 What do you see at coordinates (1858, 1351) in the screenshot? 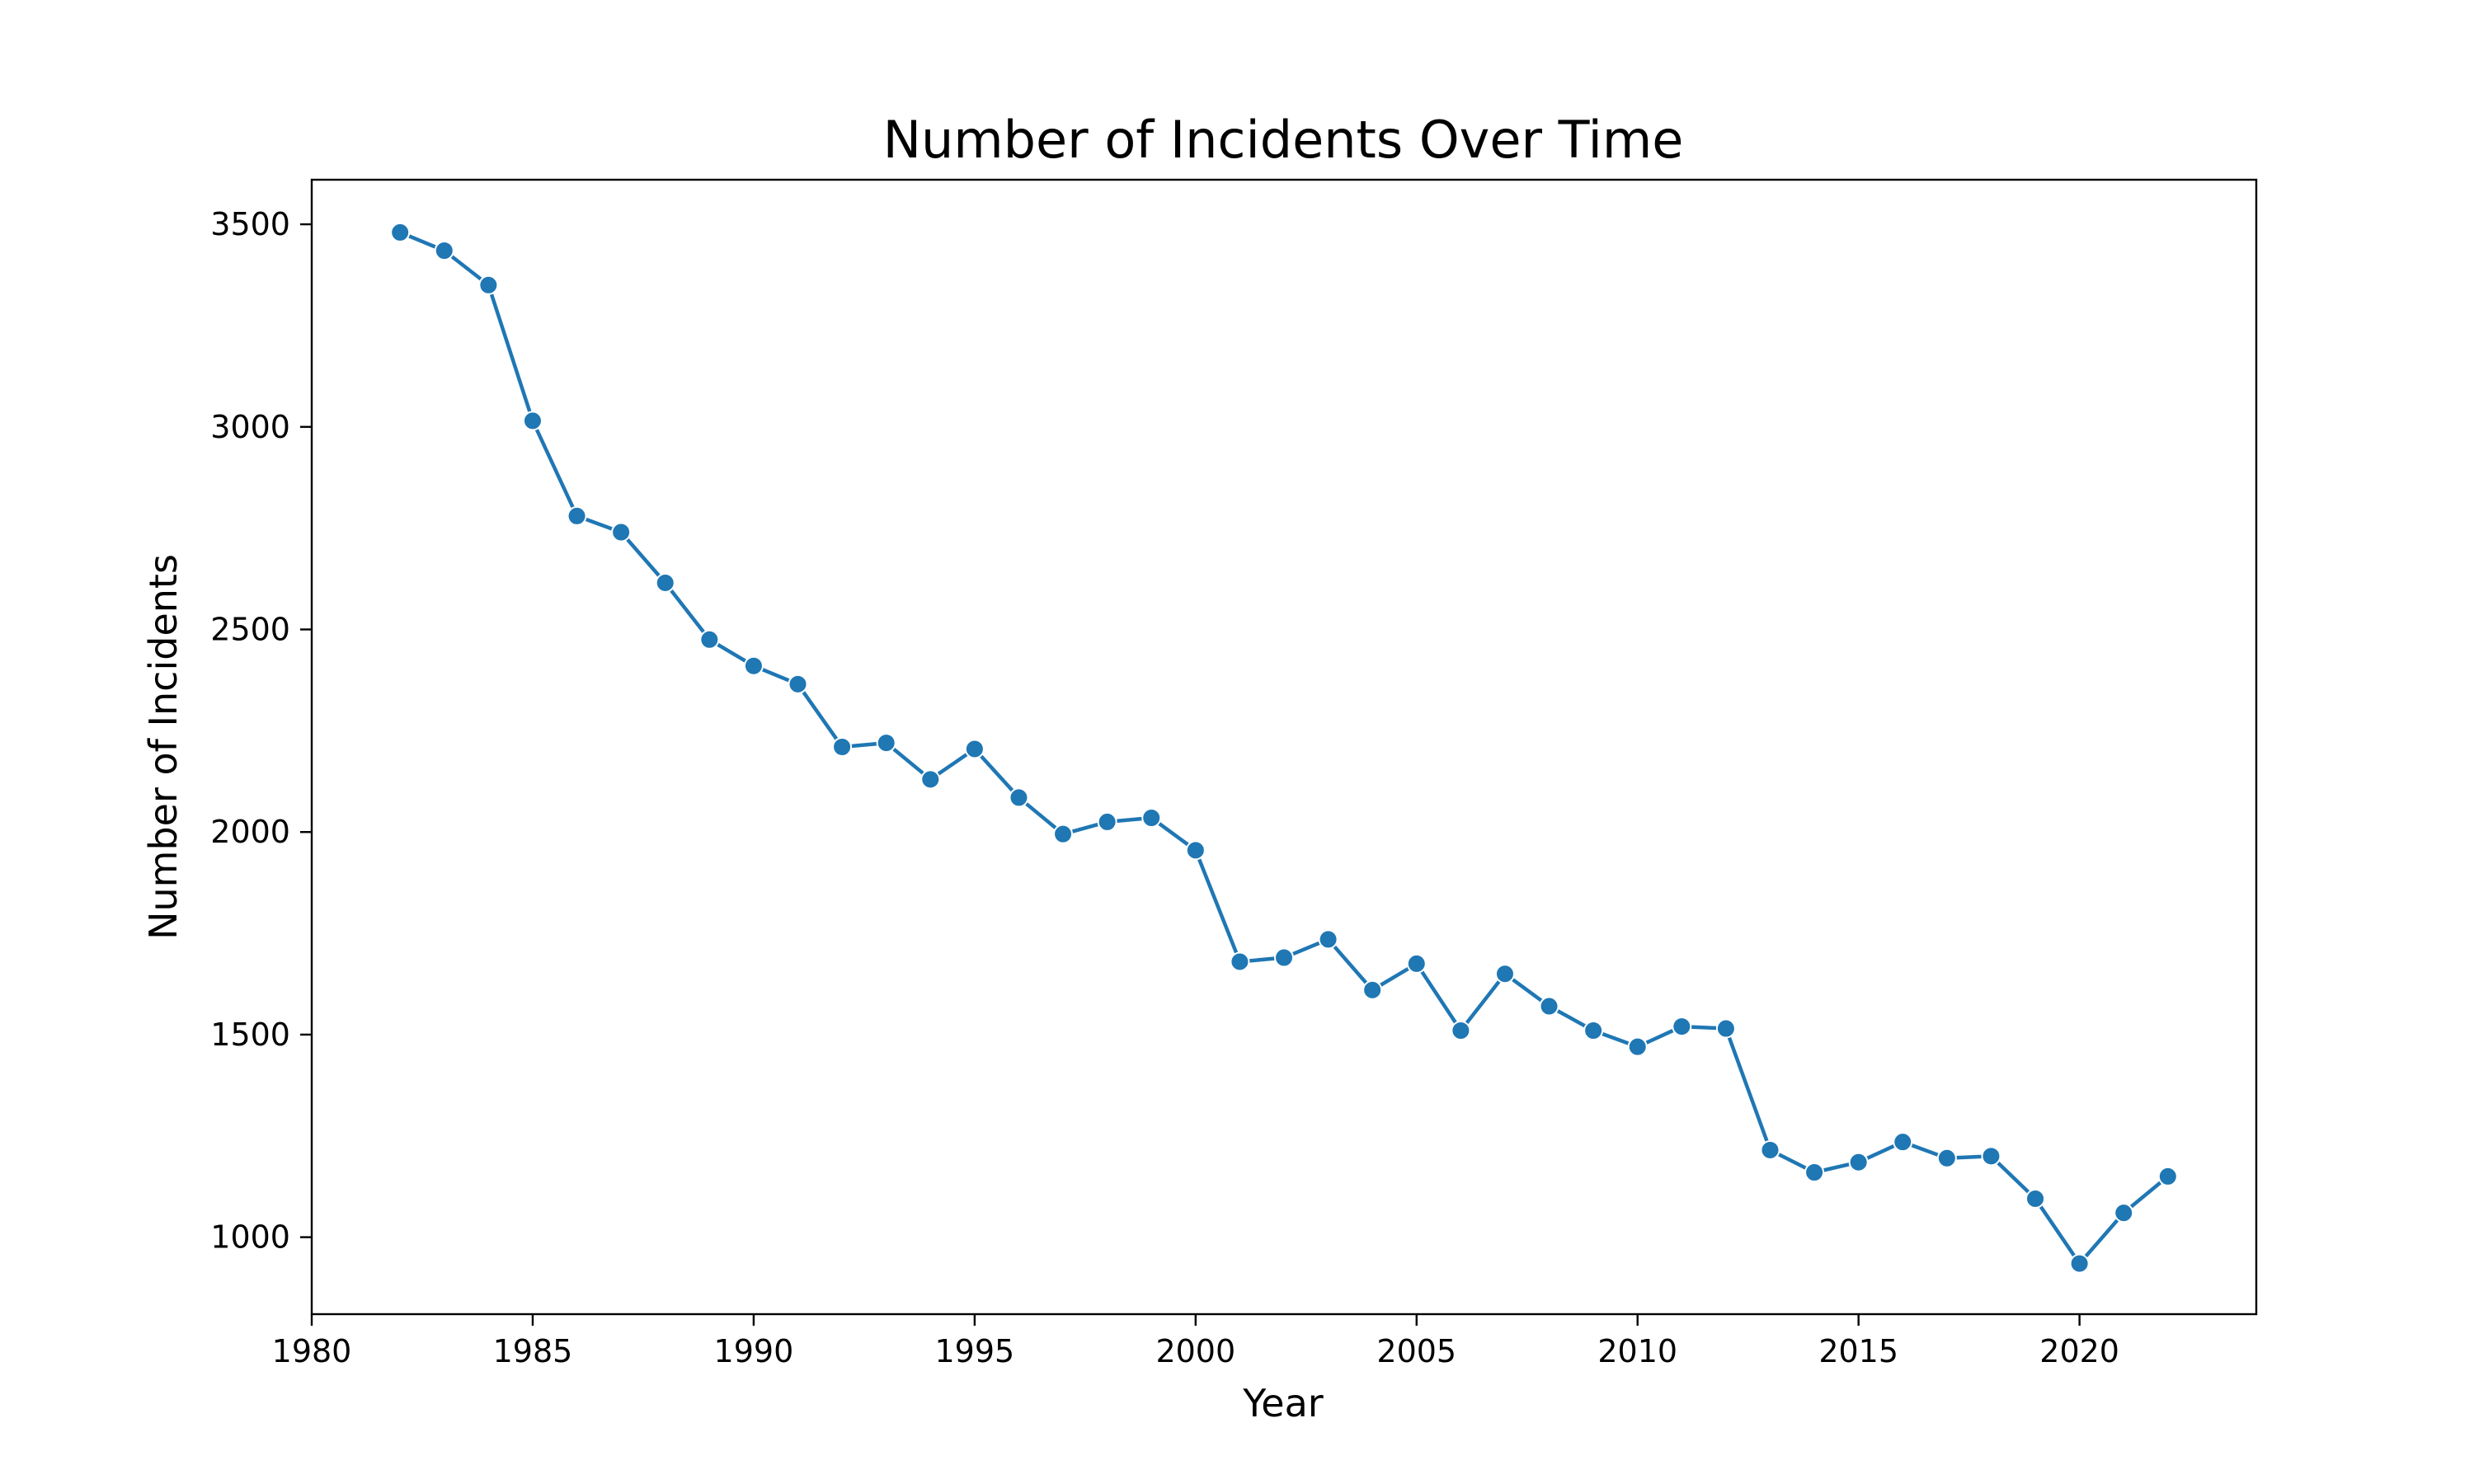
I see `x-tick-label: 2015` at bounding box center [1858, 1351].